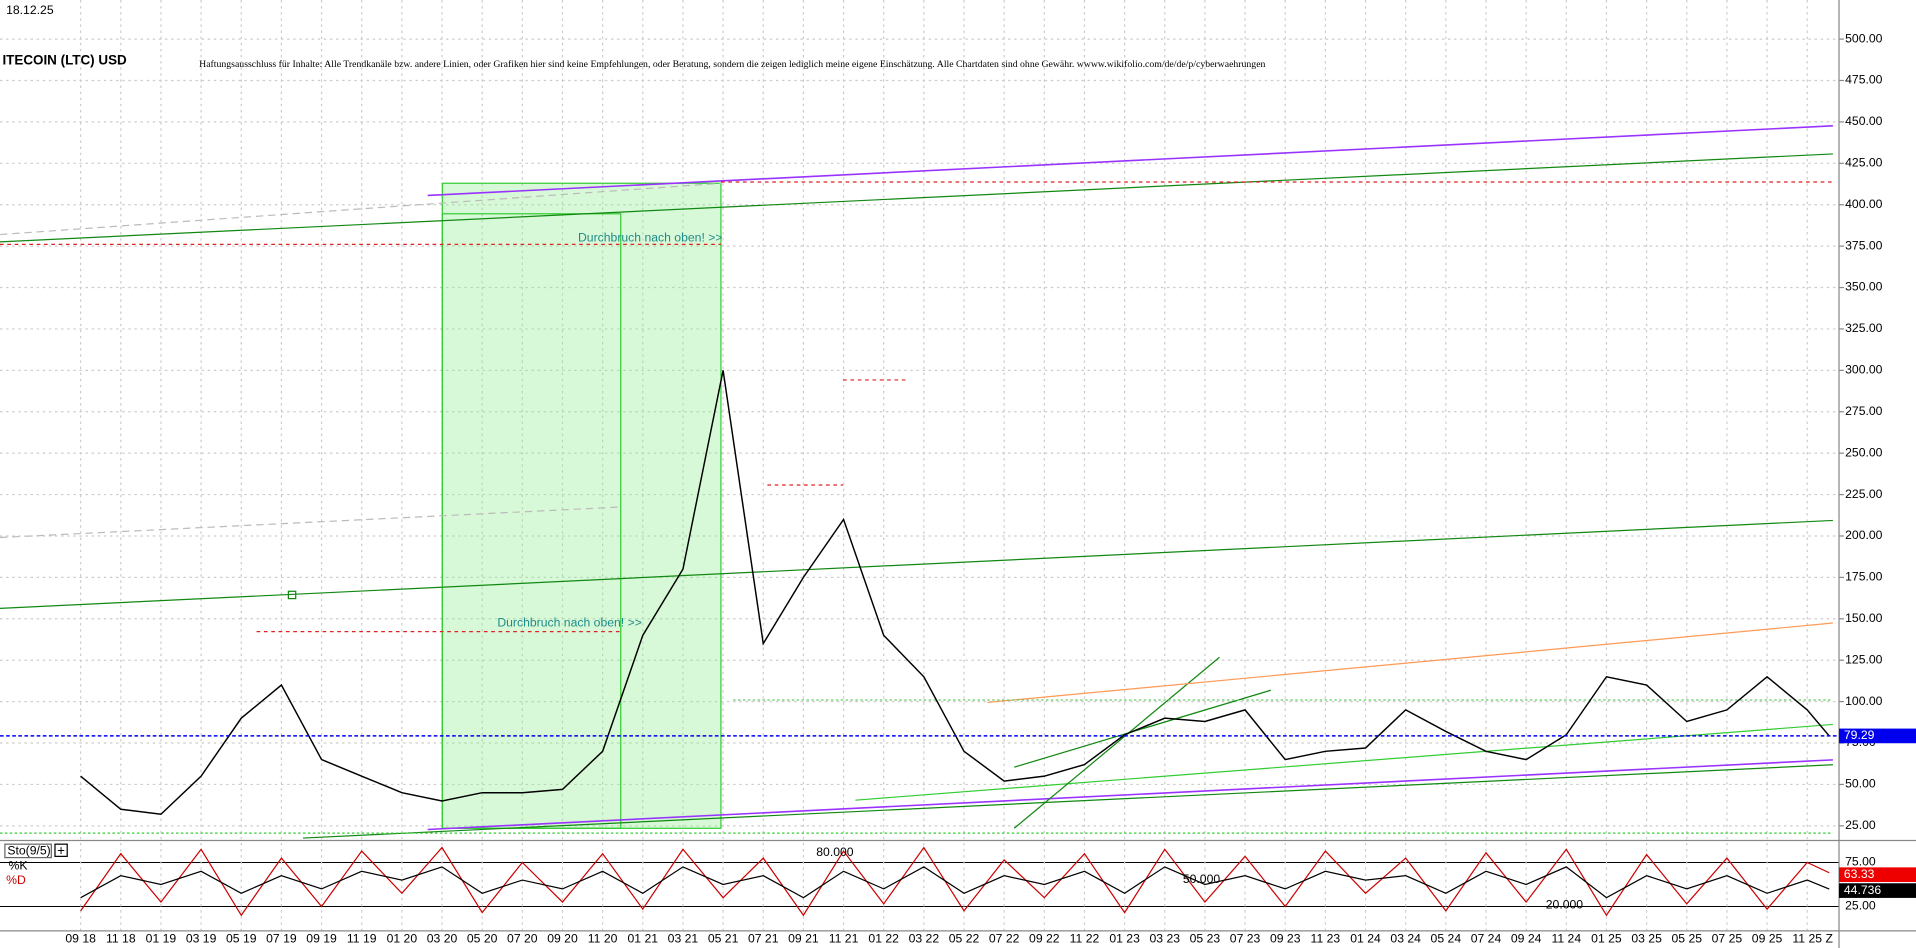 The image size is (1916, 948). I want to click on x-tick-label: 11 25, so click(1807, 939).